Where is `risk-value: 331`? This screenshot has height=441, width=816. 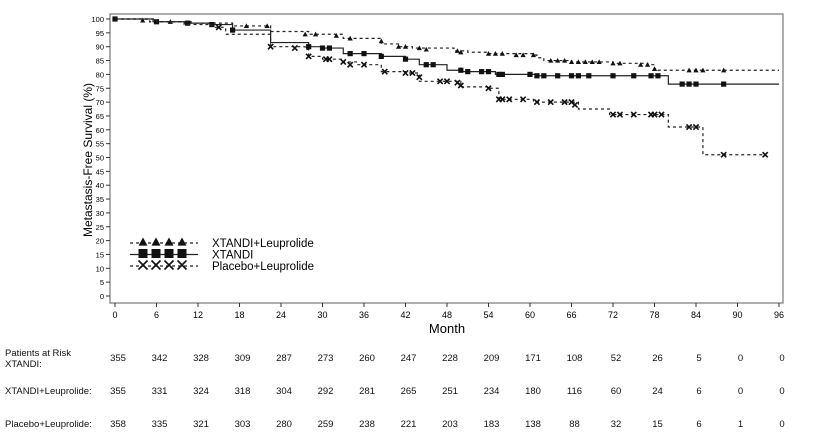 risk-value: 331 is located at coordinates (159, 391).